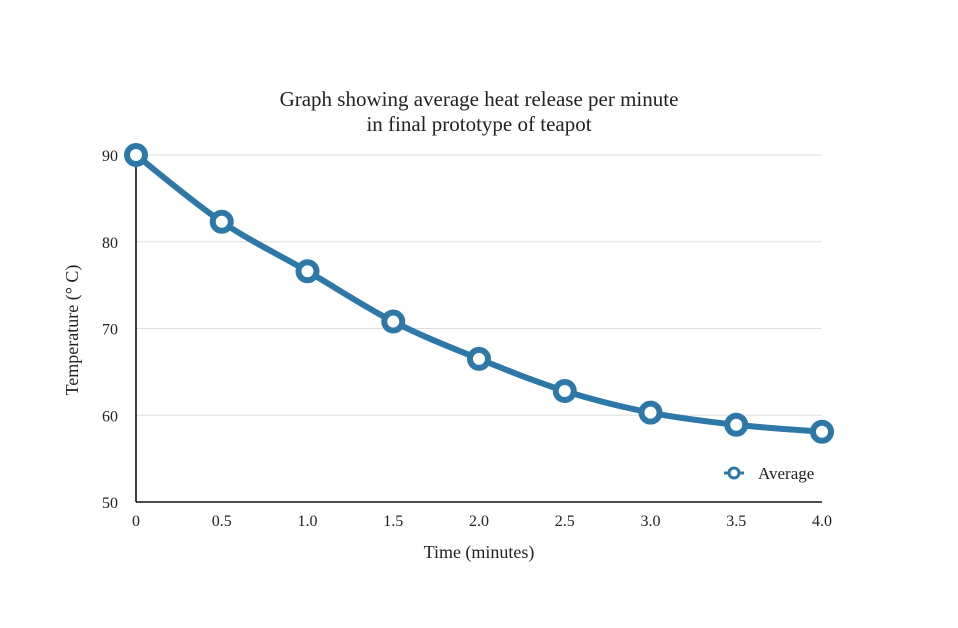  Describe the element at coordinates (786, 473) in the screenshot. I see `legend-label-average: Average` at that location.